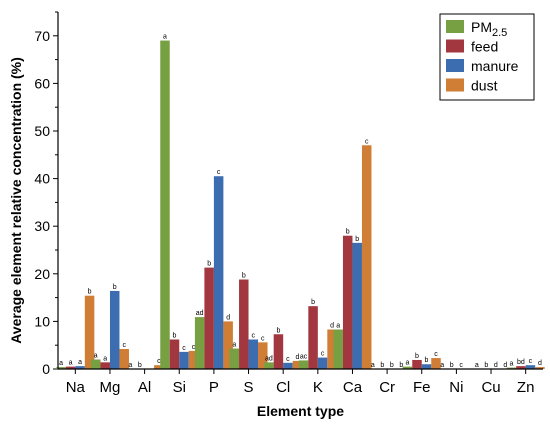 Image resolution: width=550 pixels, height=429 pixels. Describe the element at coordinates (455, 46) in the screenshot. I see `legend-swatch-feed` at that location.